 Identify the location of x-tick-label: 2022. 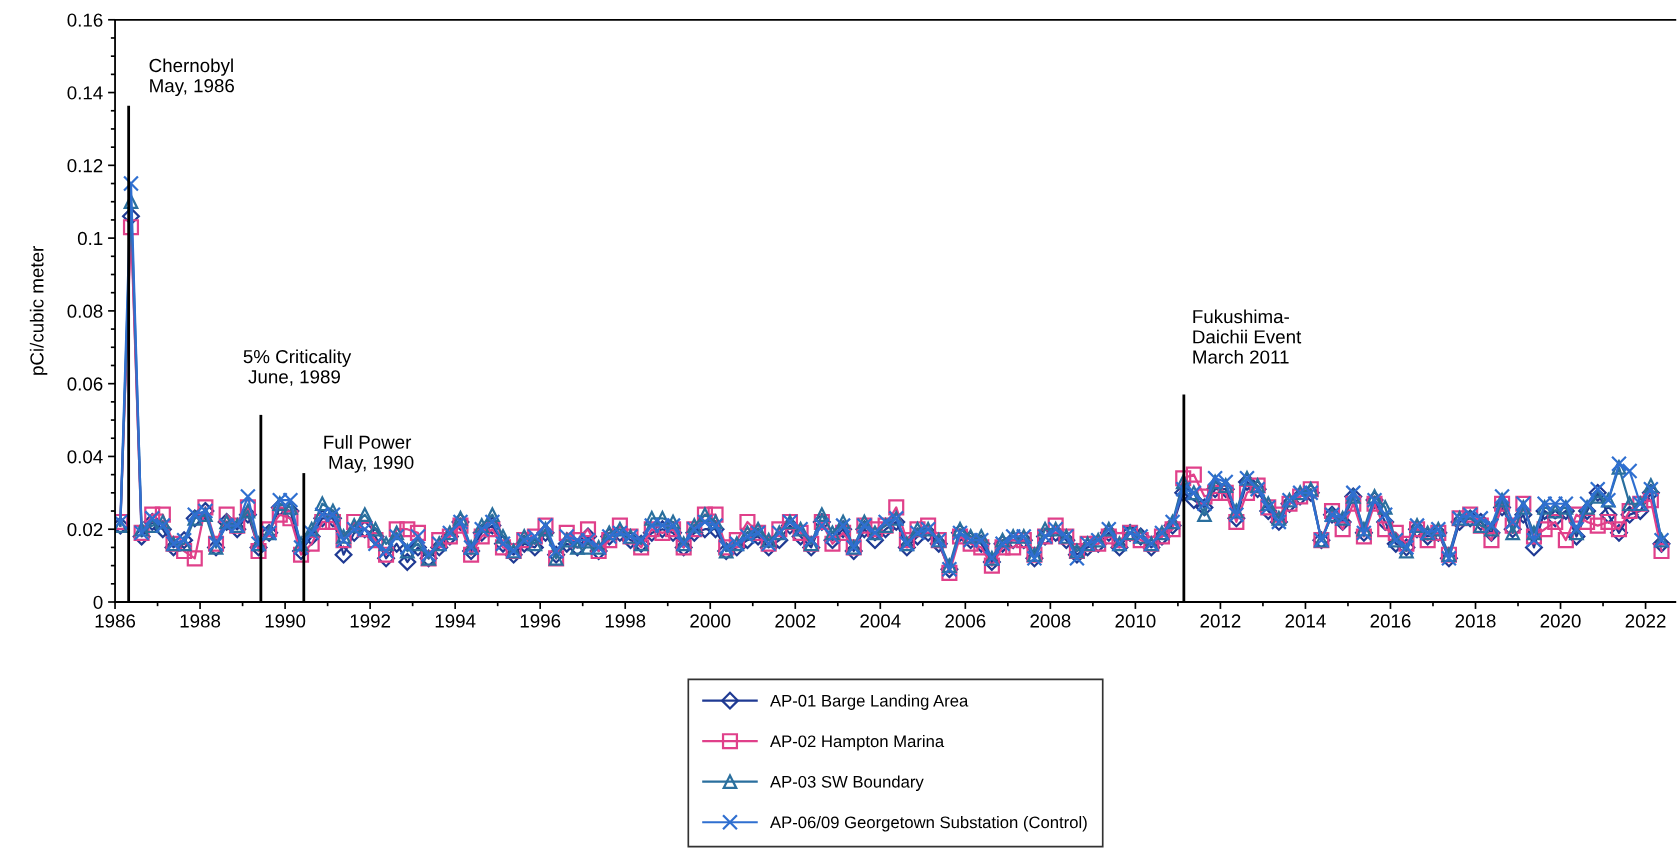
(1645, 621).